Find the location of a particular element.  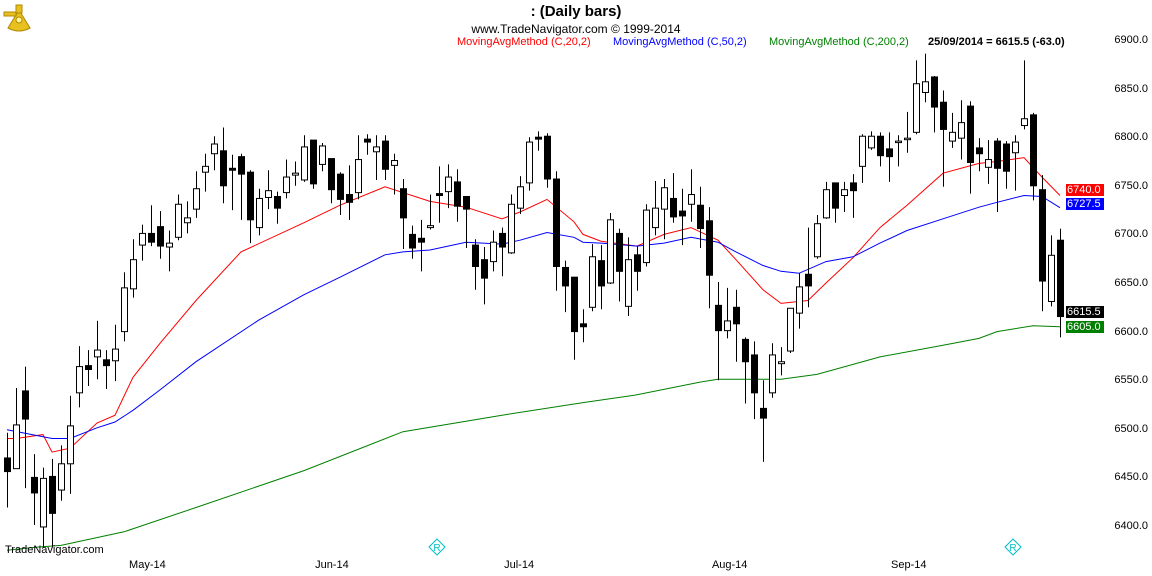

sextant-icon is located at coordinates (19, 19).